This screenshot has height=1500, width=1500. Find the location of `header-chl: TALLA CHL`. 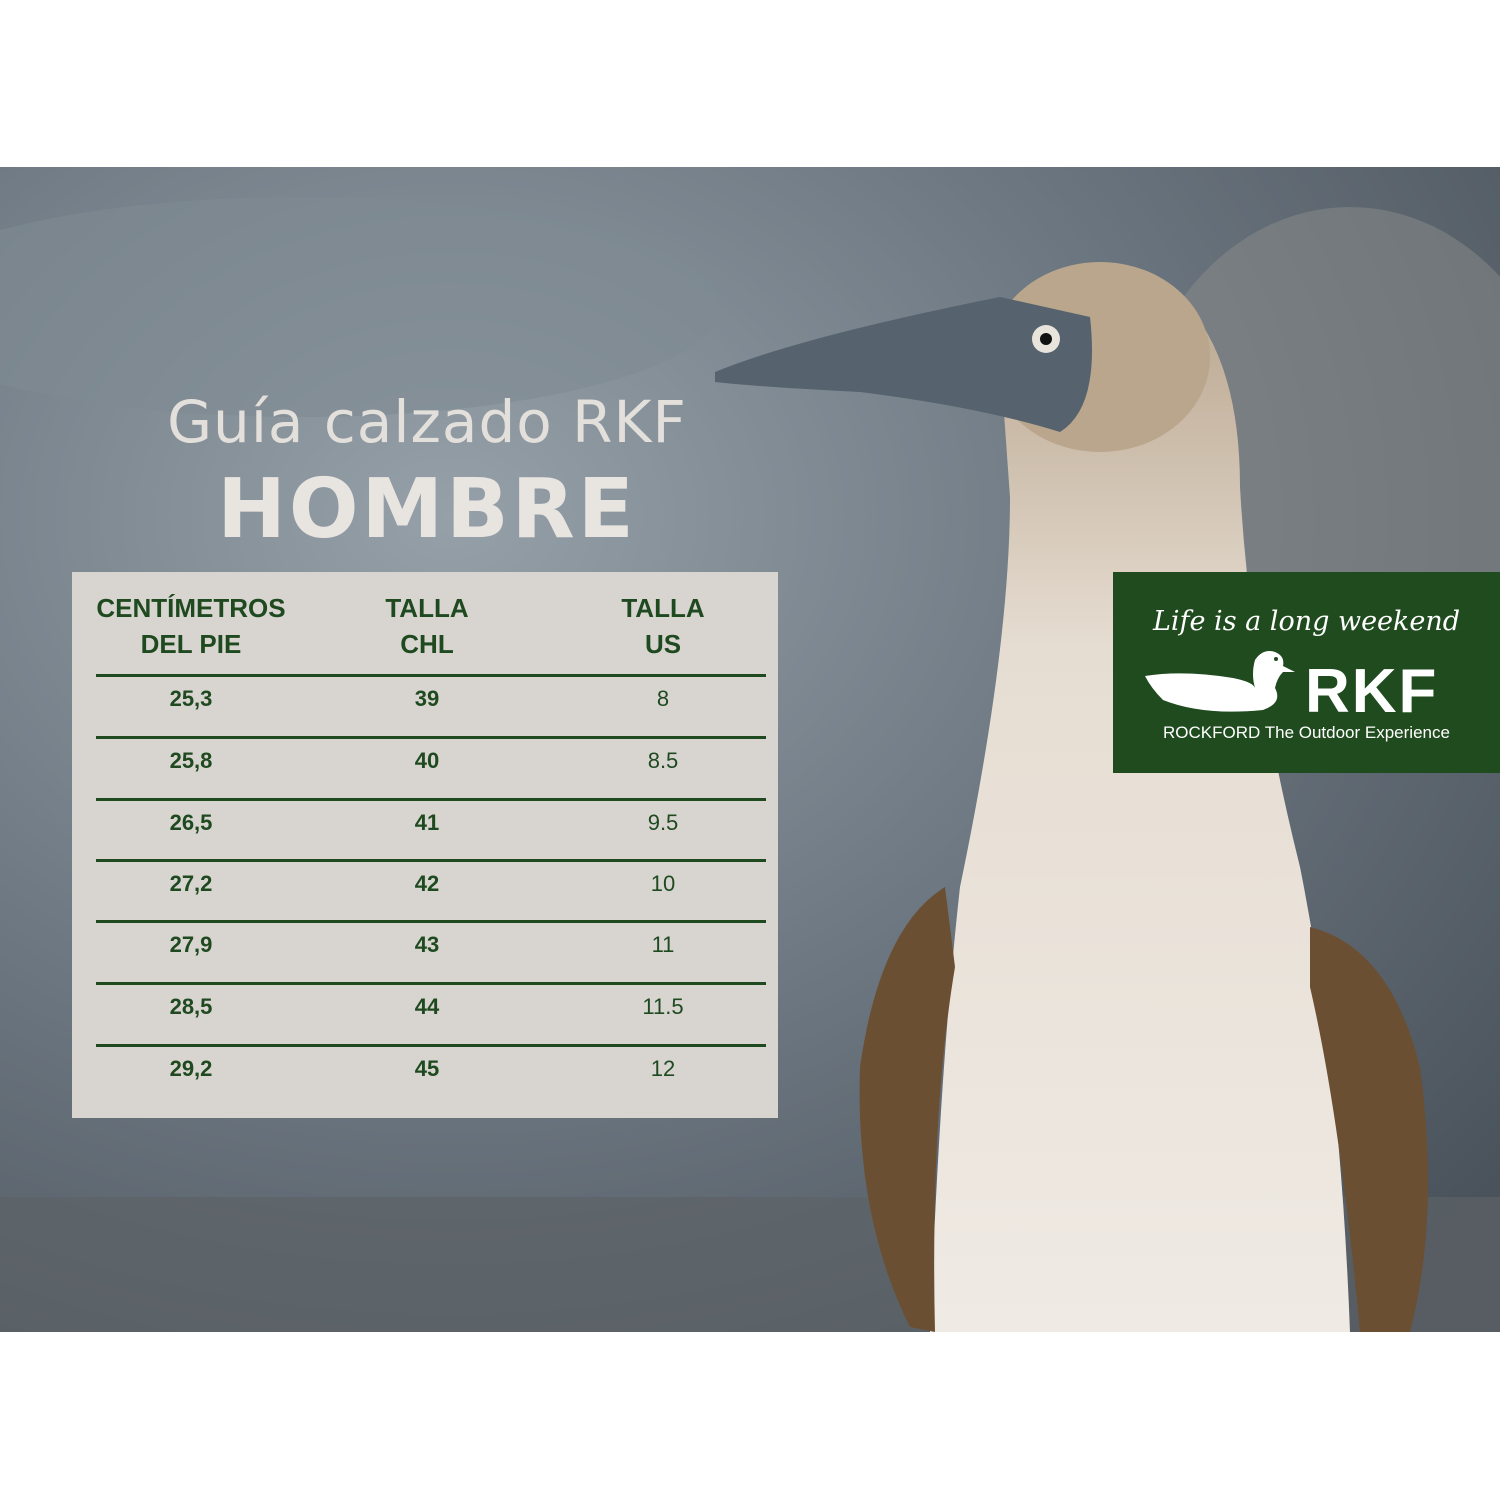

header-chl: TALLA CHL is located at coordinates (427, 626).